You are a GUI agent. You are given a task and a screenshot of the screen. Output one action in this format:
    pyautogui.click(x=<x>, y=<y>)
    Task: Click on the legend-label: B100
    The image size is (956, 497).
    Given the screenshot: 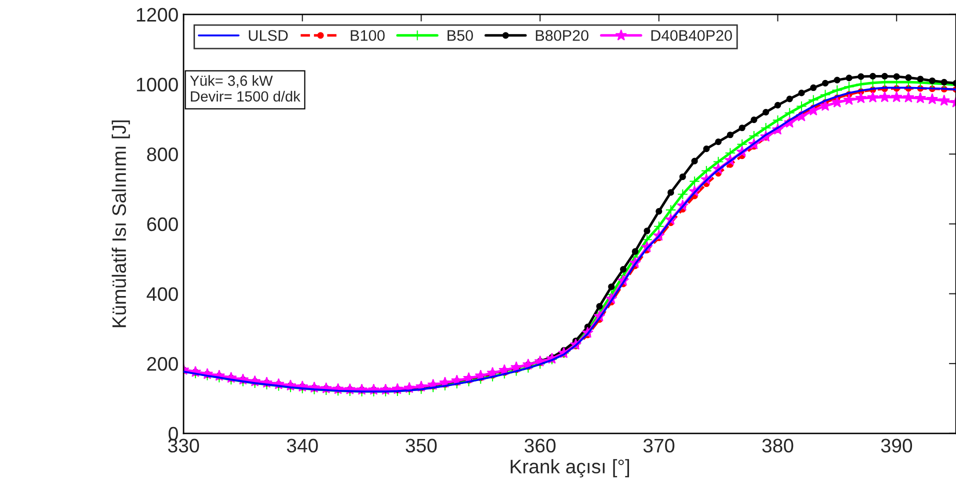 What is the action you would take?
    pyautogui.click(x=367, y=35)
    